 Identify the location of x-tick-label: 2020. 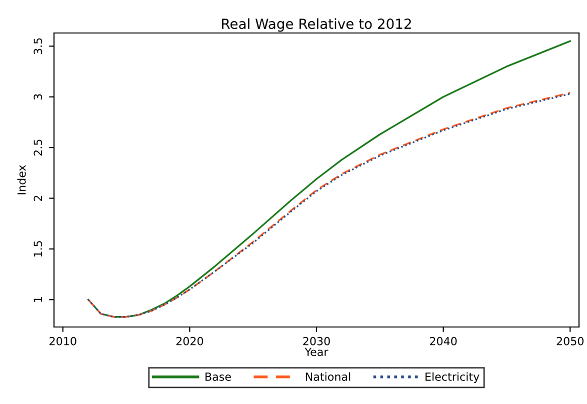
(190, 341).